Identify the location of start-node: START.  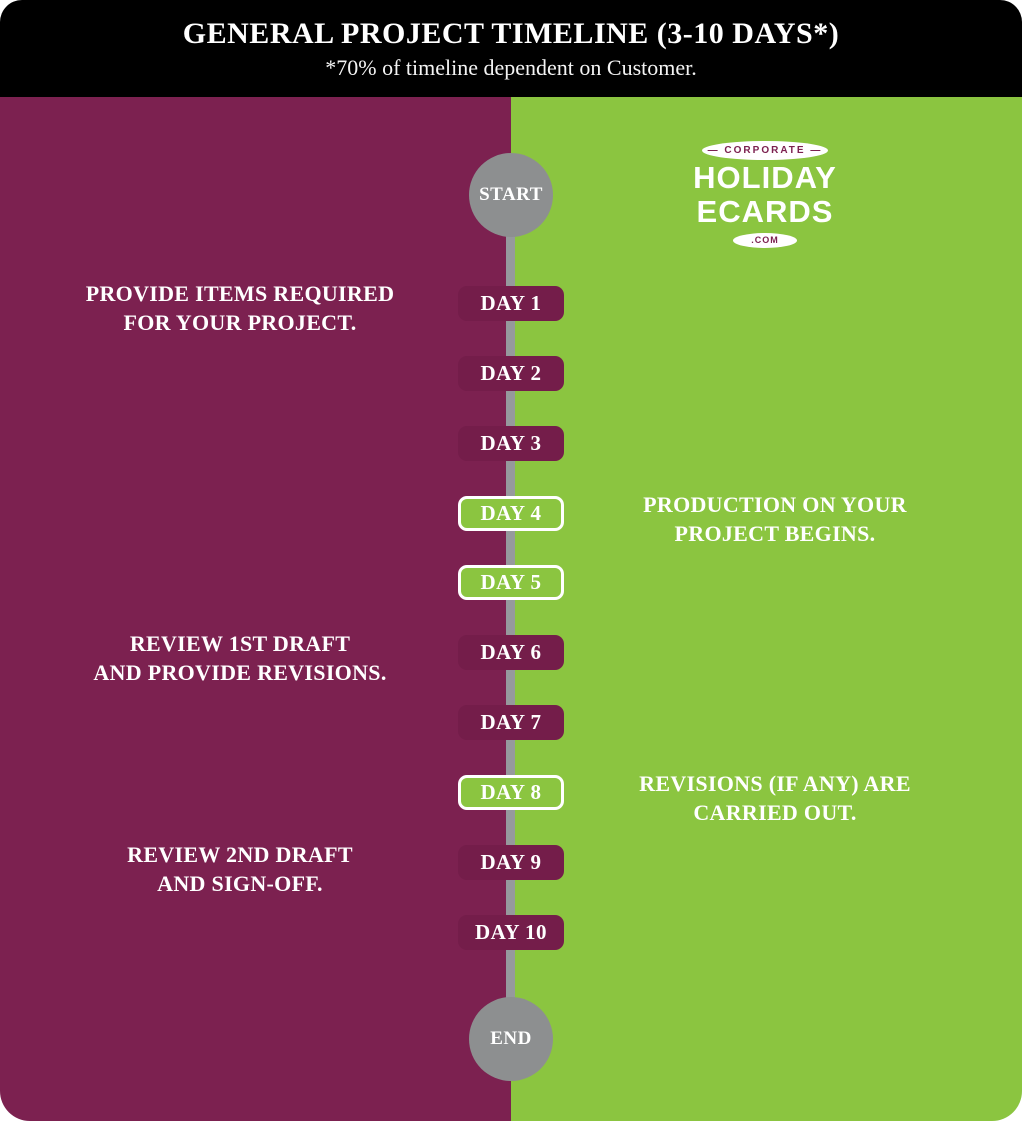
(511, 195).